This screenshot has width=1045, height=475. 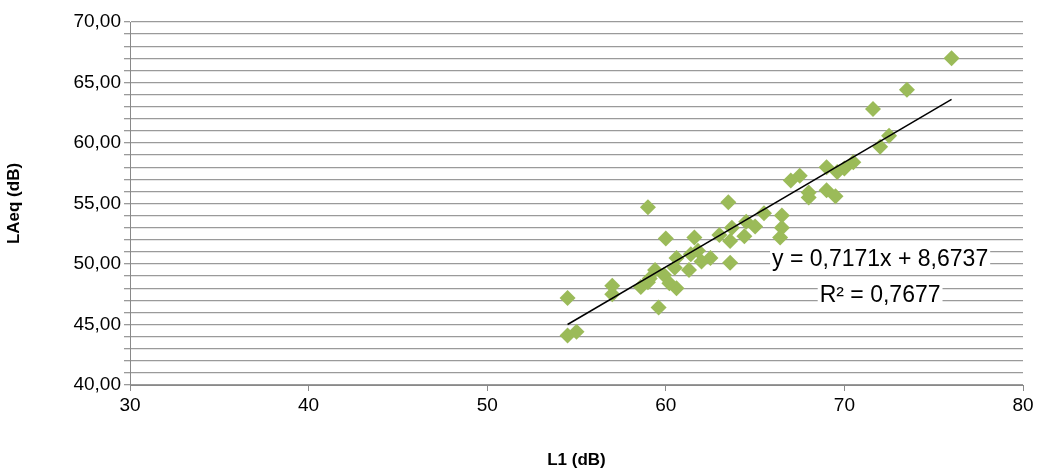 What do you see at coordinates (97, 202) in the screenshot?
I see `y-tick-label: 55,00` at bounding box center [97, 202].